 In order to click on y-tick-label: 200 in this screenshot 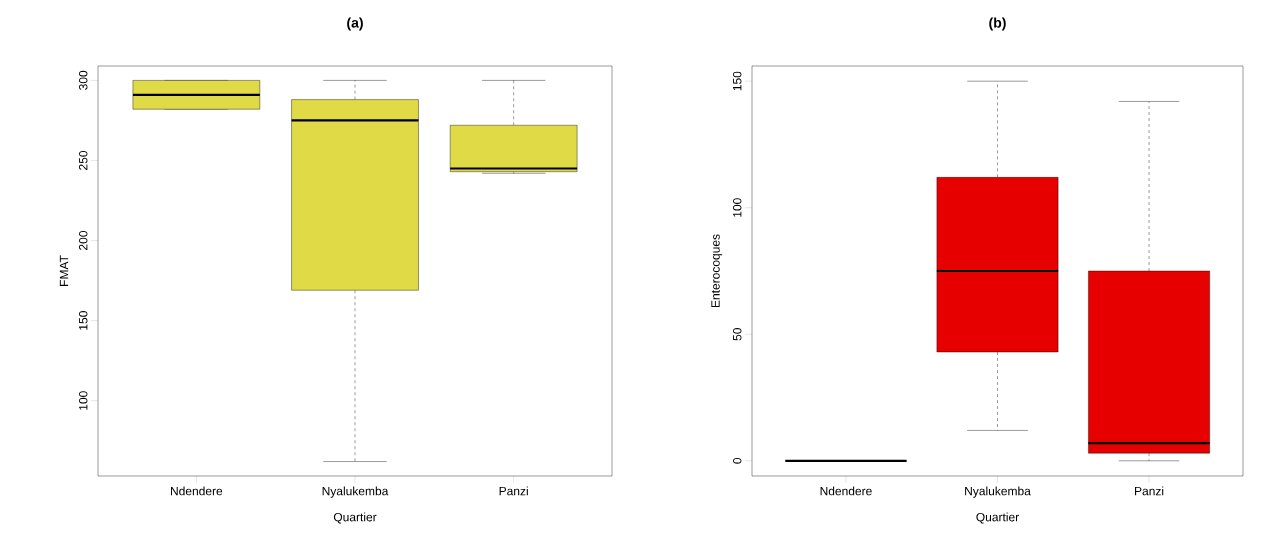, I will do `click(83, 240)`.